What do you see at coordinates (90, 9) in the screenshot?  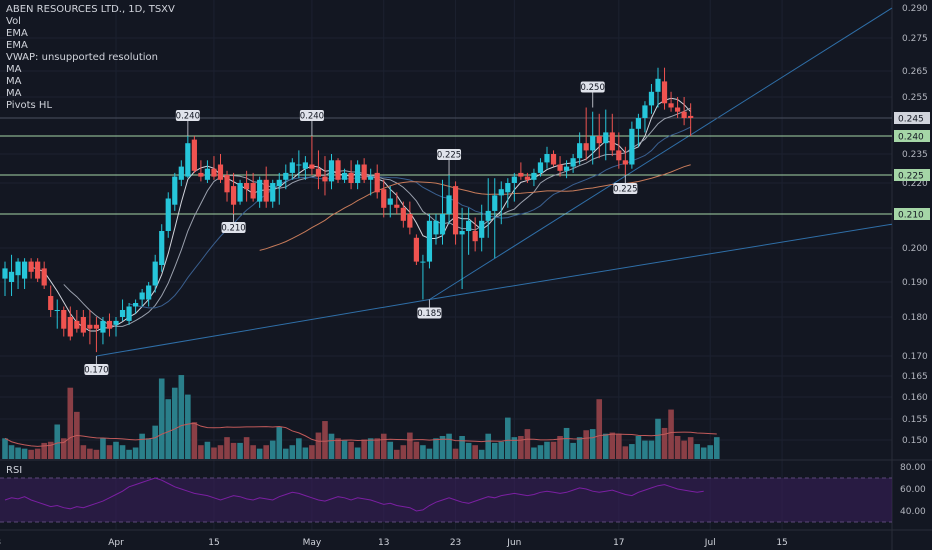 I see `symbol-title: ABEN RESOURCES LTD., 1D, TSXV` at bounding box center [90, 9].